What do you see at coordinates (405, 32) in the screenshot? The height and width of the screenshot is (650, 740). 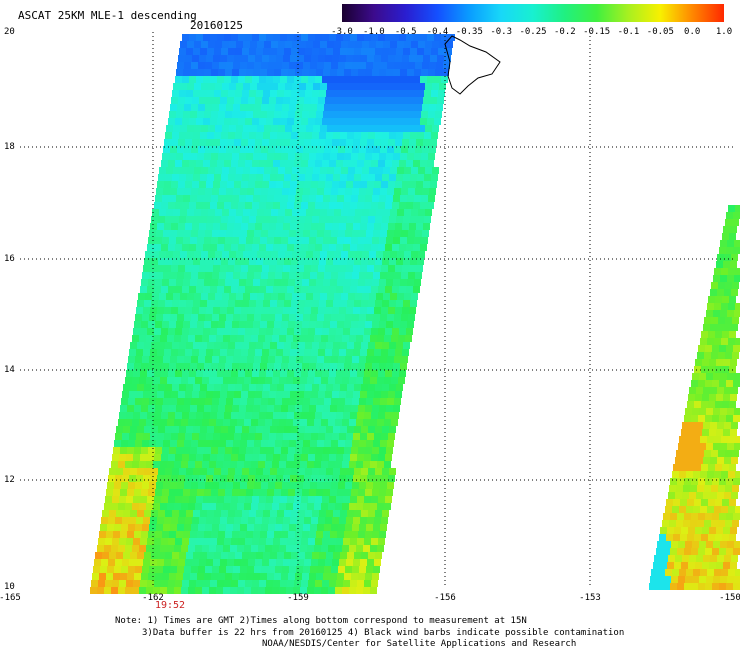 I see `colorbar-tick-label: -0.5` at bounding box center [405, 32].